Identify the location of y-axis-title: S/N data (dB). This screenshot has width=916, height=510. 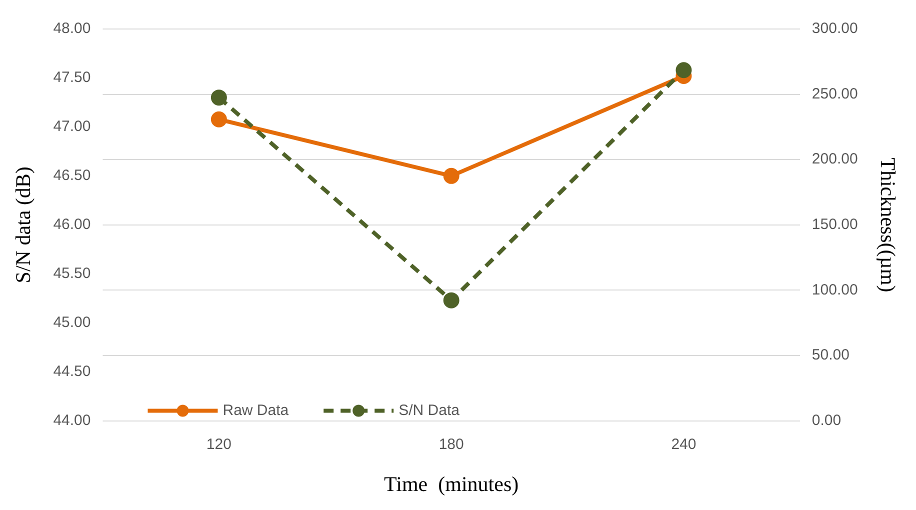
(23, 225).